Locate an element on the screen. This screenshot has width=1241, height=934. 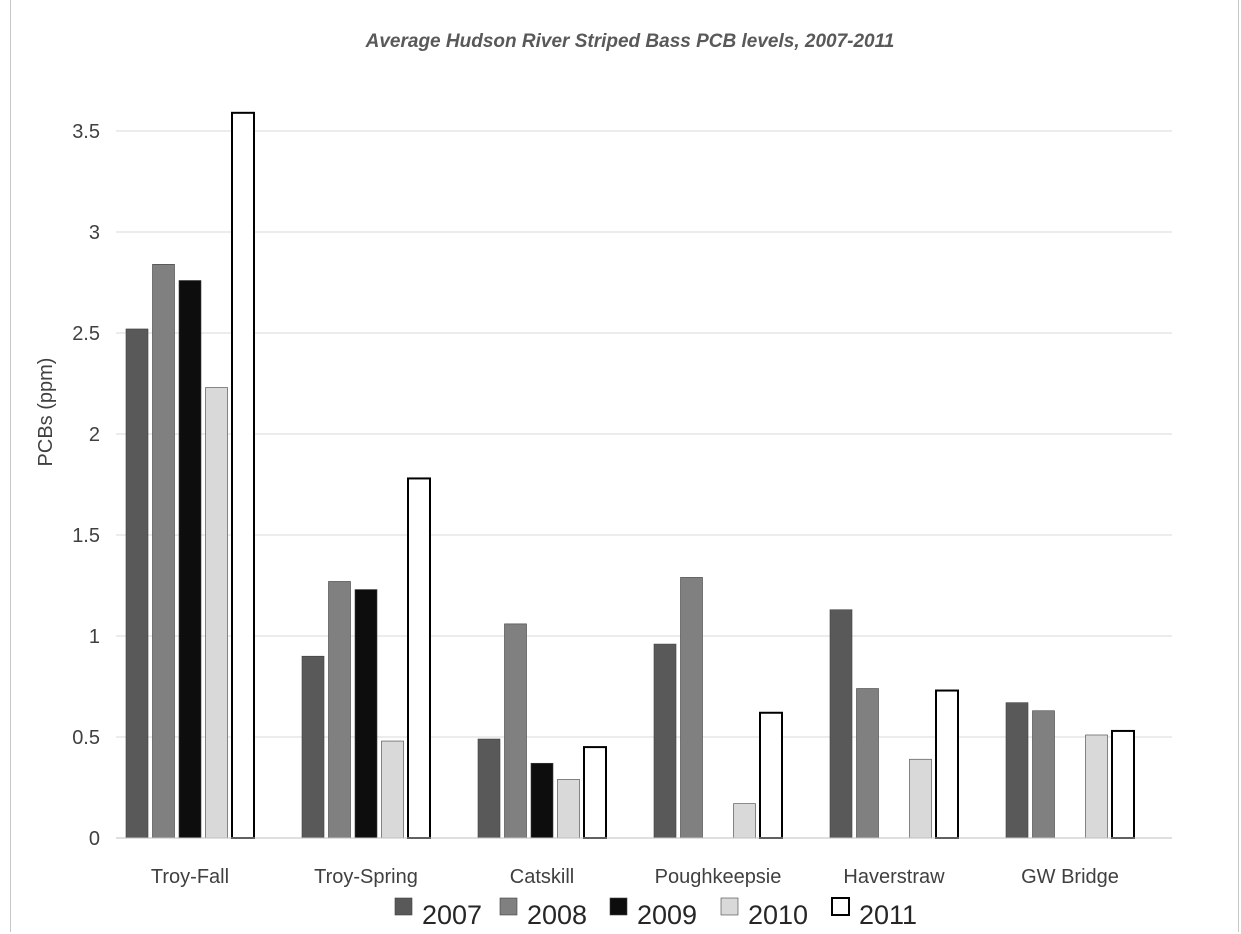
bar-2010-catskill is located at coordinates (568, 809).